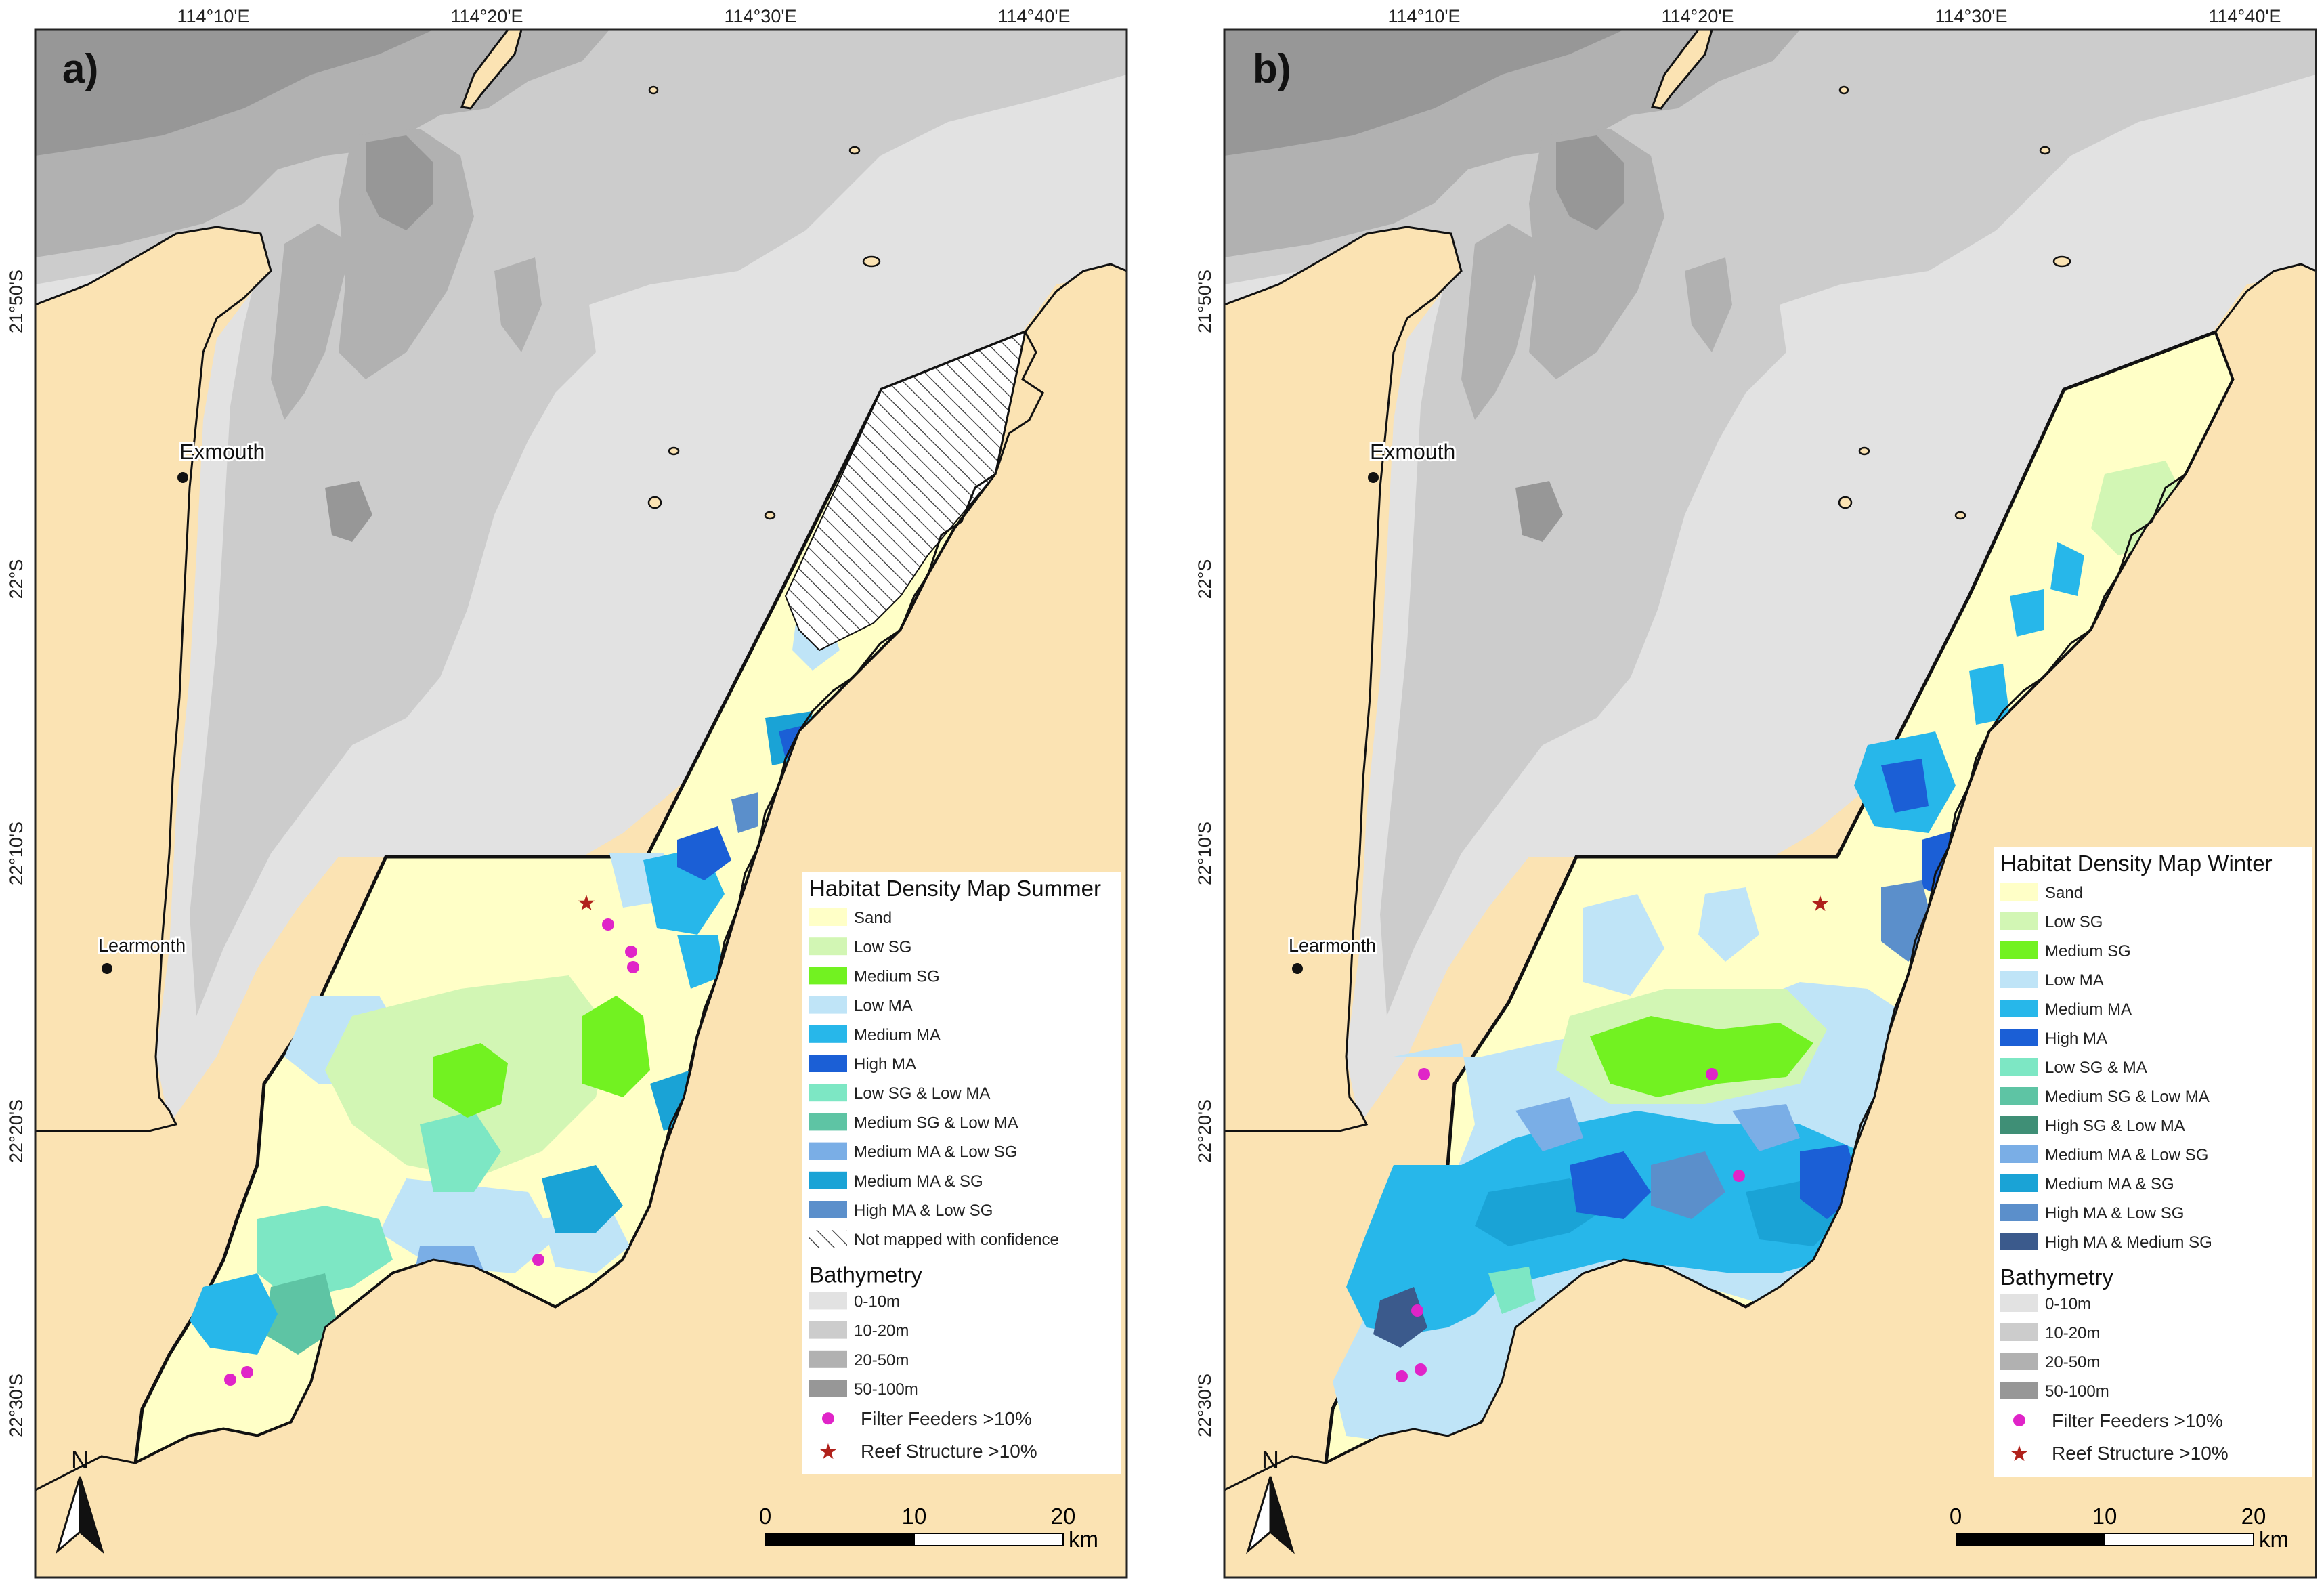  Describe the element at coordinates (1570, 1225) in the screenshot. I see `filter-feeder-points` at that location.